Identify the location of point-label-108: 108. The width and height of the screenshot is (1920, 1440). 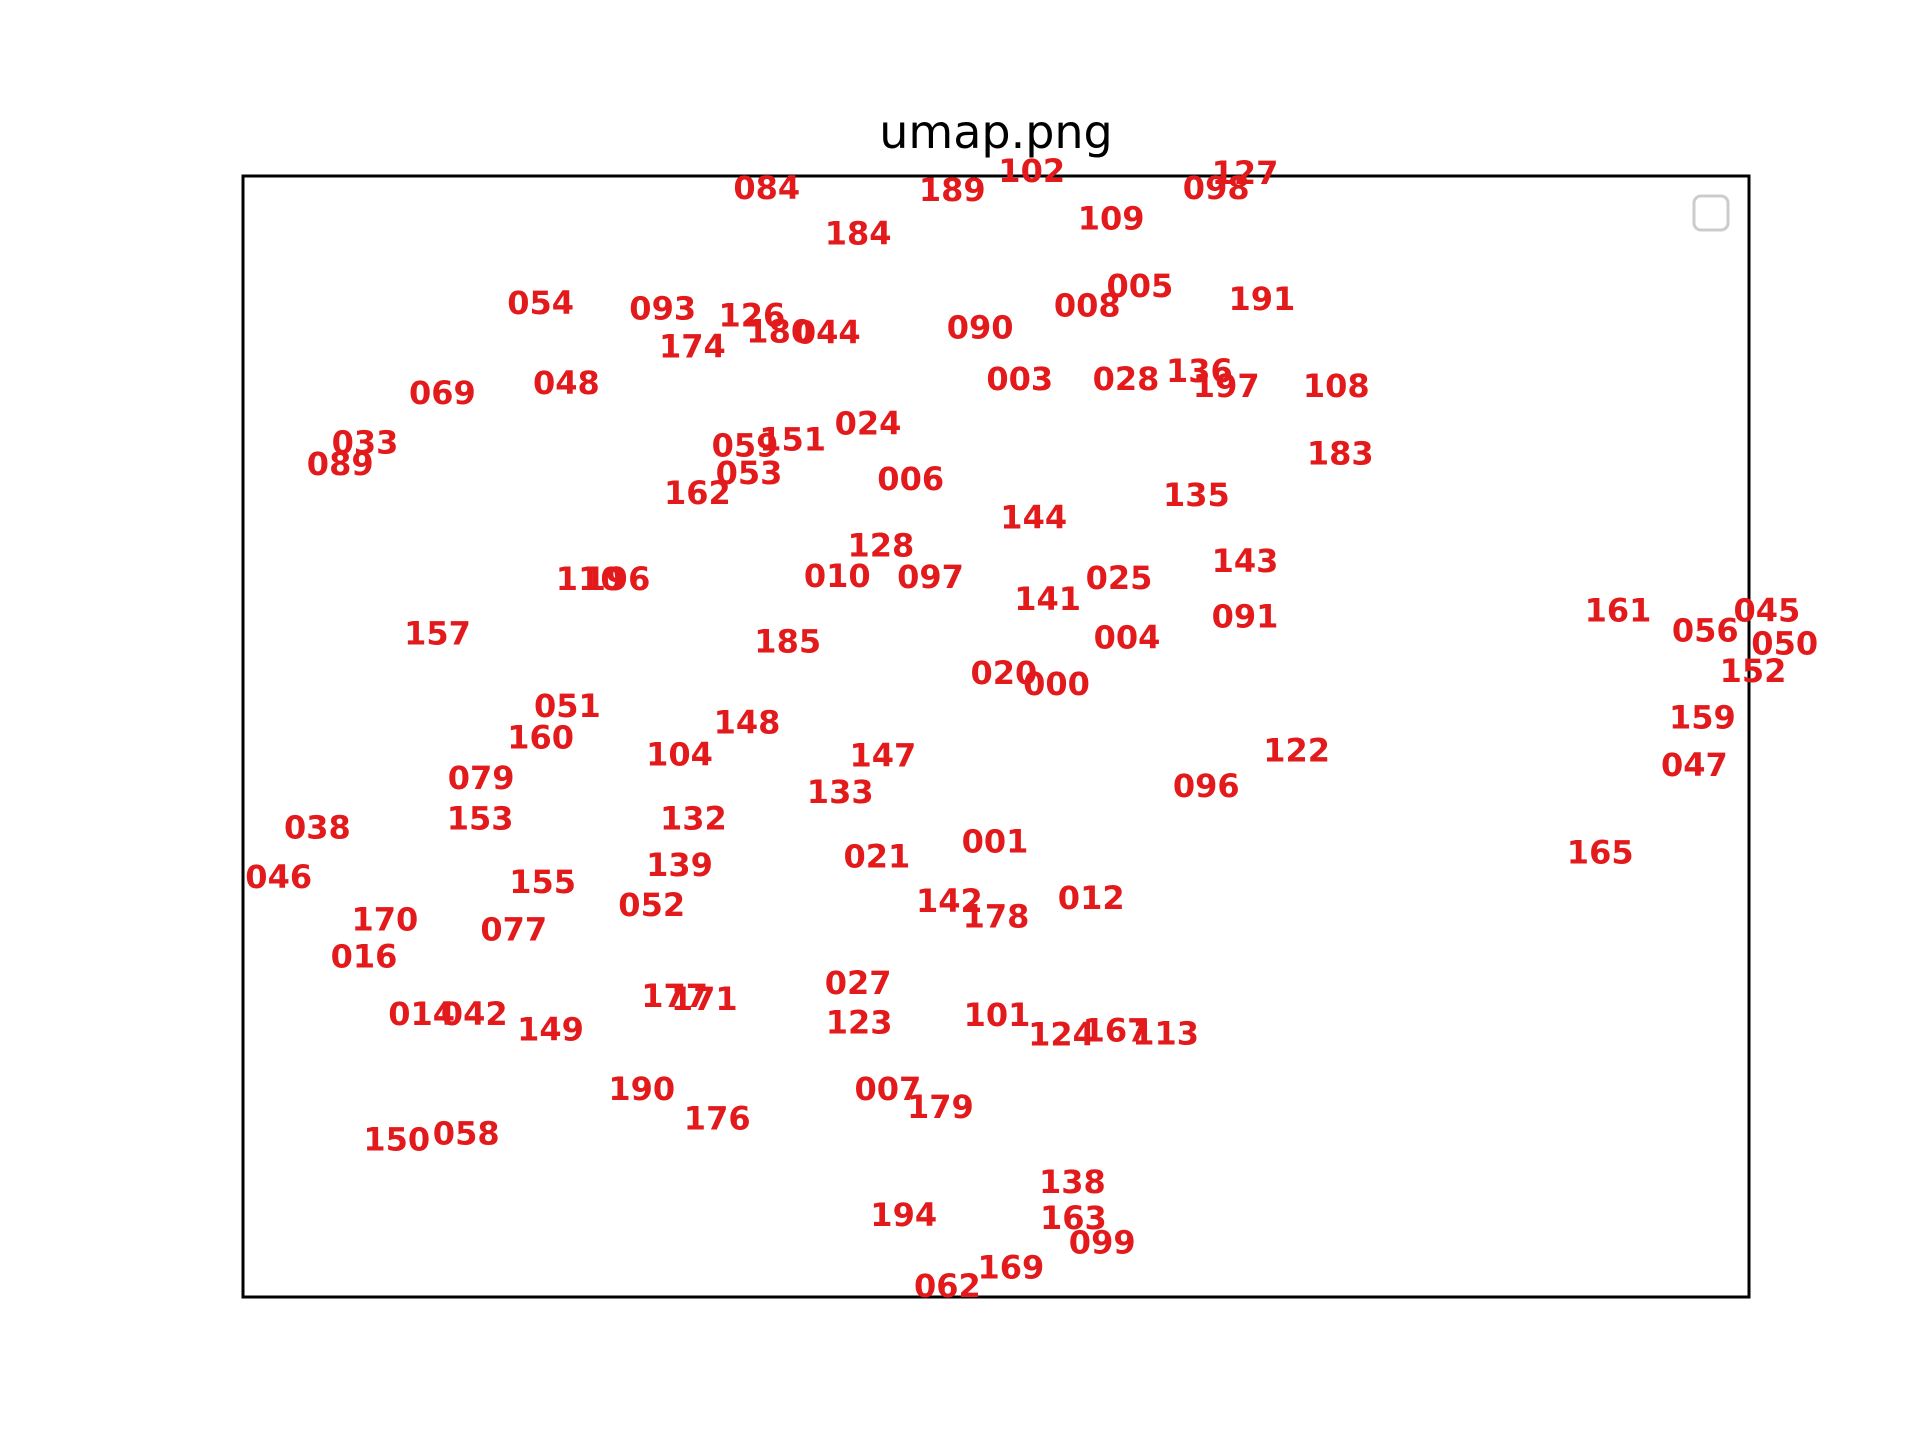
(1336, 386).